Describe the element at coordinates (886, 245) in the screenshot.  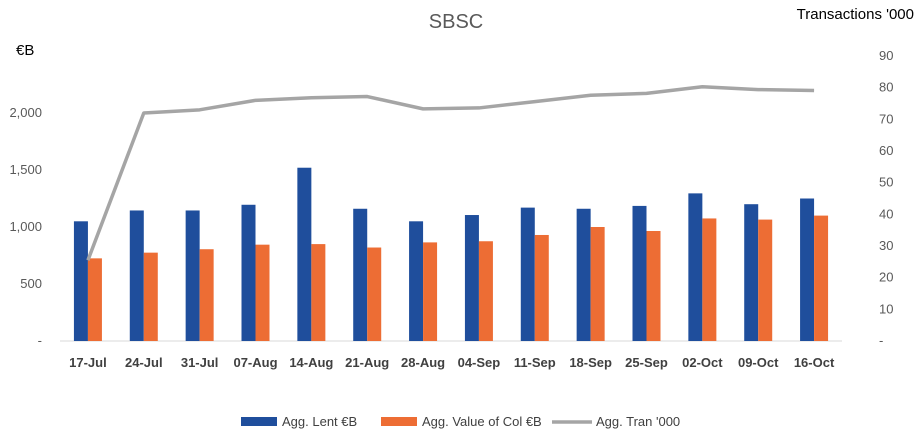
I see `right-tick-label: 30` at that location.